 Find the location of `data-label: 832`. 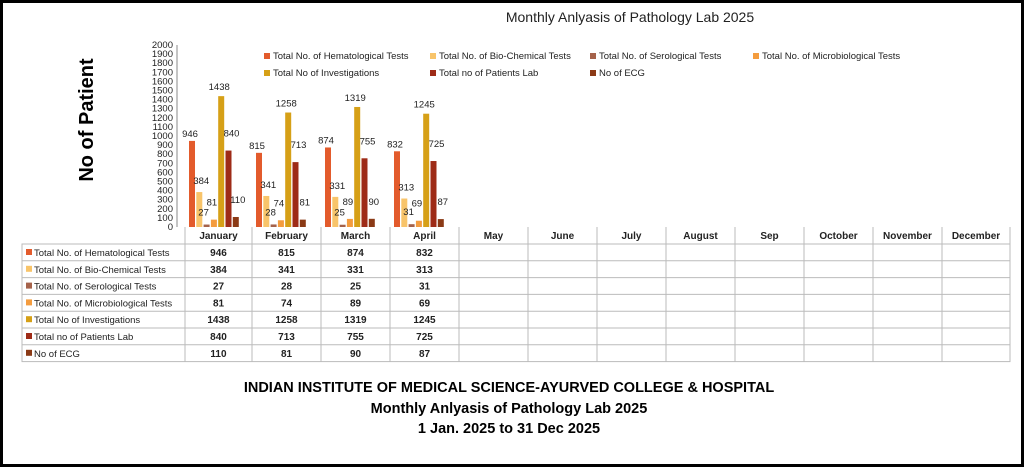

data-label: 832 is located at coordinates (395, 144).